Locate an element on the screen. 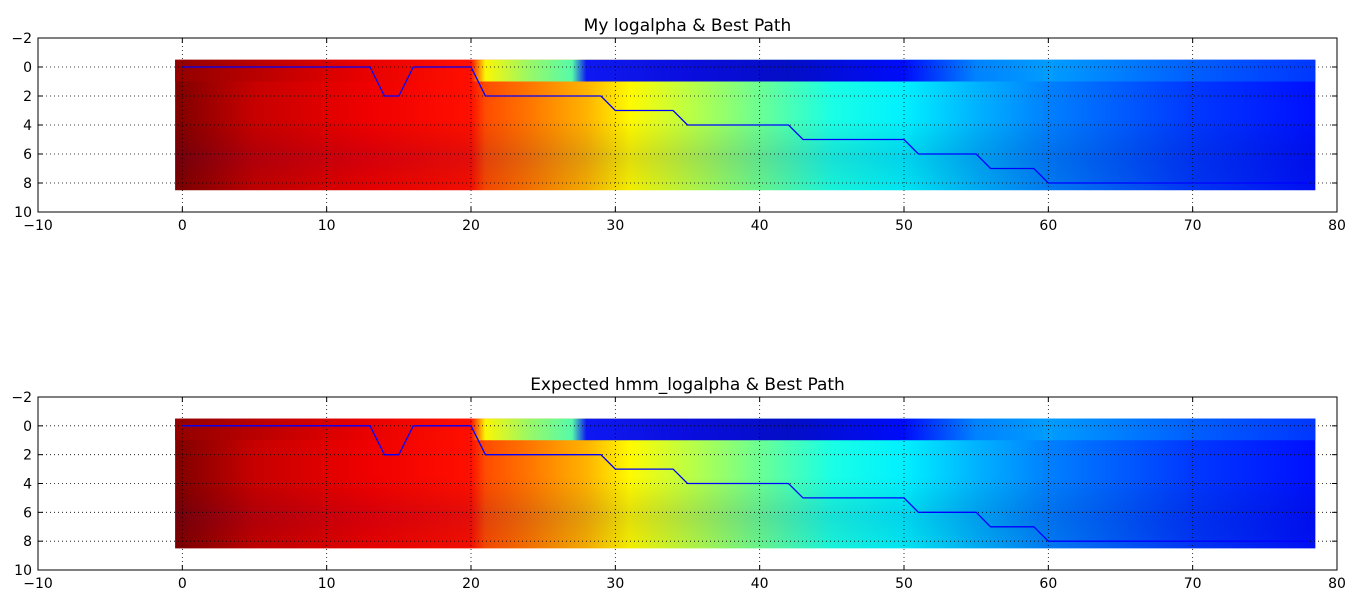 This screenshot has height=604, width=1366. chart-title: Expected hmm_logalpha & Best Path is located at coordinates (687, 385).